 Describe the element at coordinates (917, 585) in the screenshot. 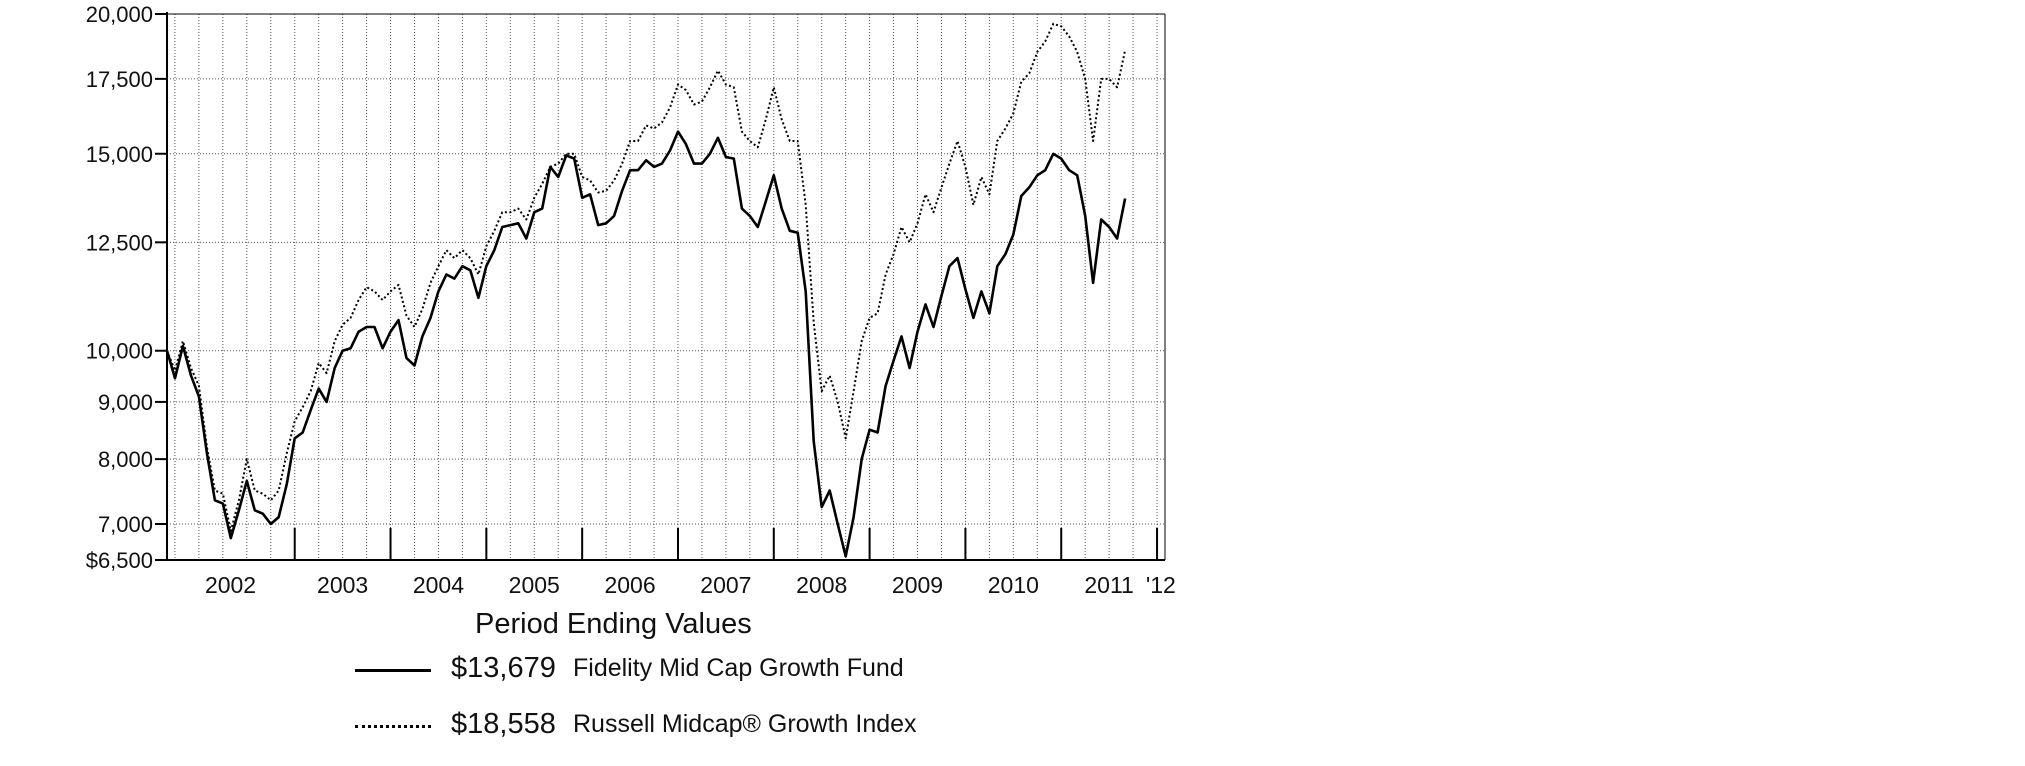

I see `x-tick-label: 2009` at that location.